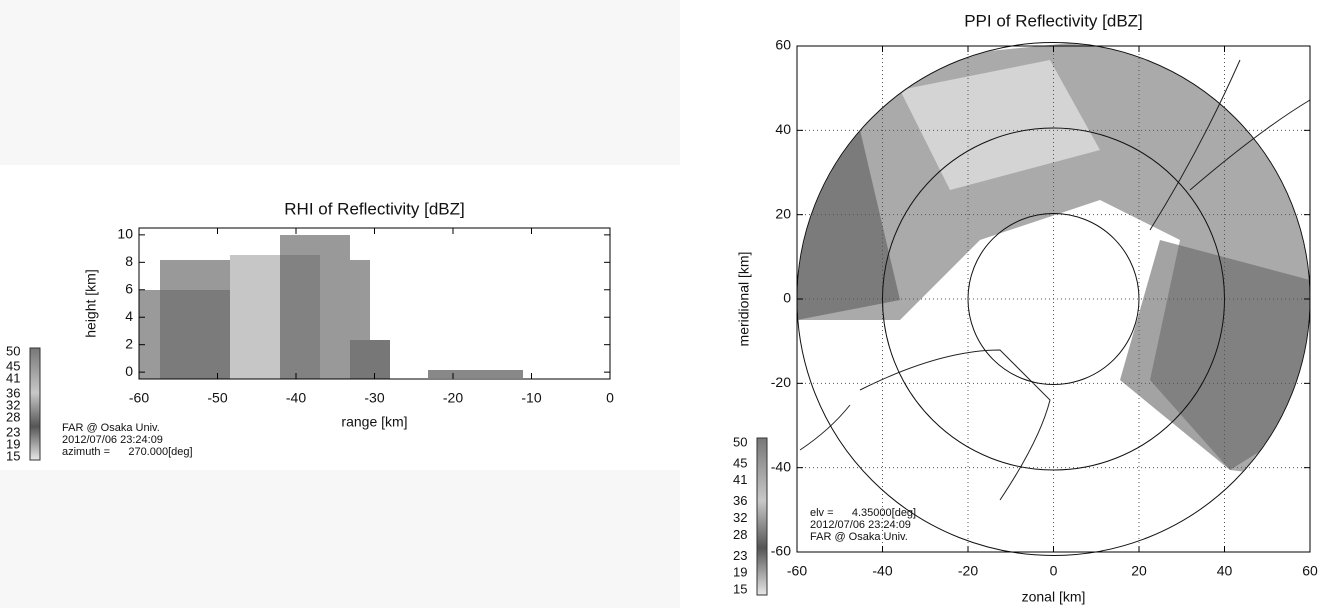 The height and width of the screenshot is (613, 1331). I want to click on y-tick-label: 20, so click(783, 213).